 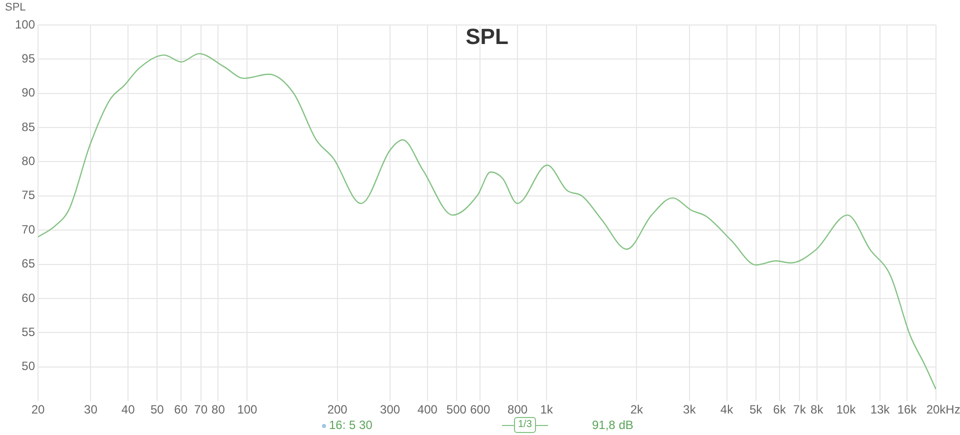 What do you see at coordinates (456, 409) in the screenshot?
I see `x-tick-label: 500` at bounding box center [456, 409].